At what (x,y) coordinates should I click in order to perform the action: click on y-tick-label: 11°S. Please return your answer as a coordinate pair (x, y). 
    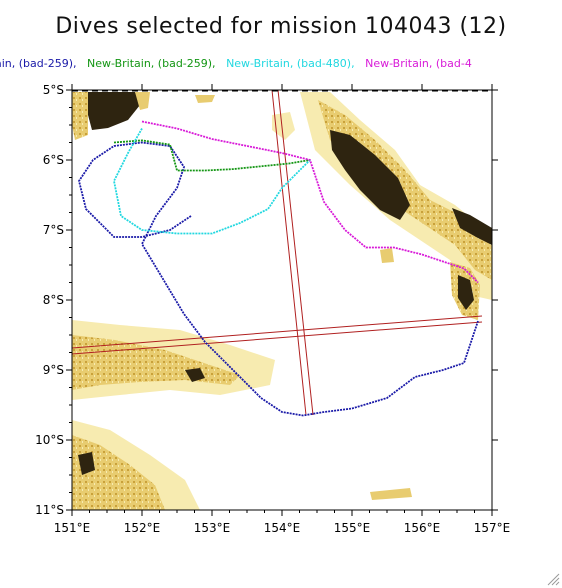
    Looking at the image, I should click on (49, 510).